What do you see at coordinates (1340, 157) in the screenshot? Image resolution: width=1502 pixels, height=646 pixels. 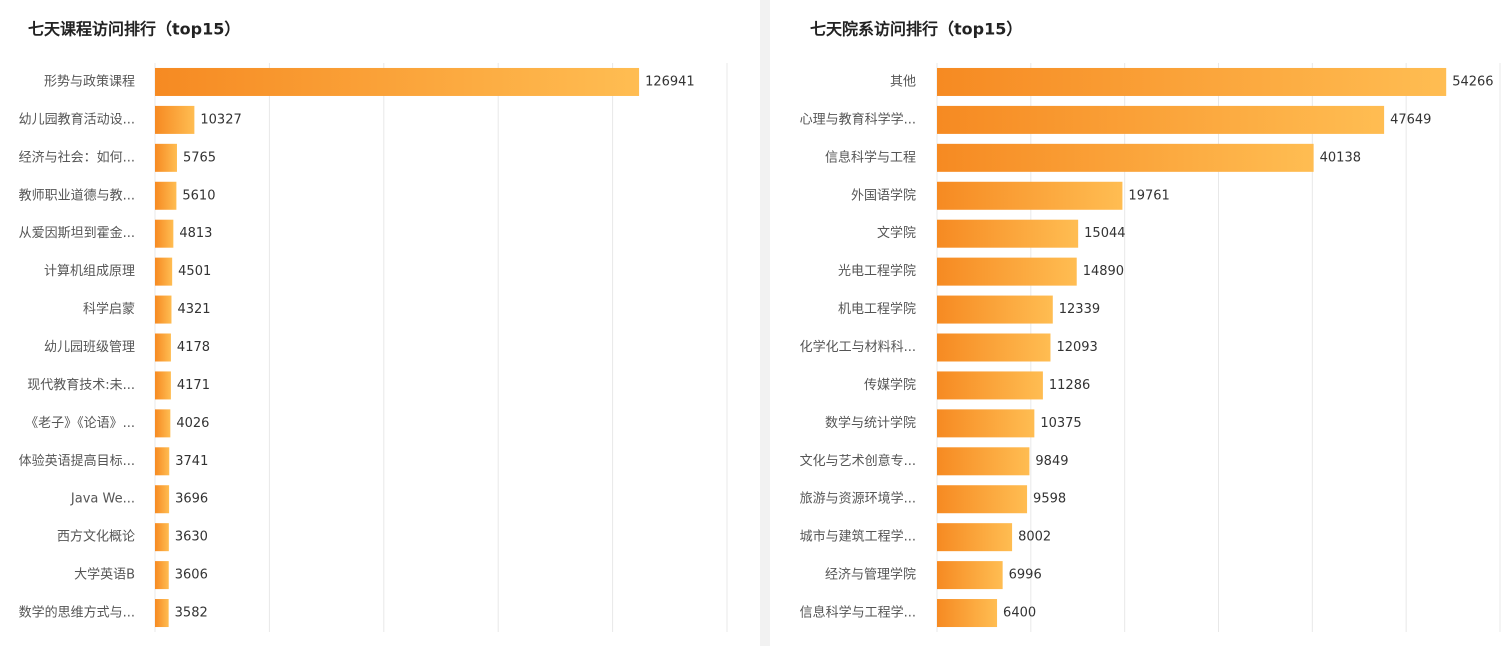 I see `data-label: 40138` at bounding box center [1340, 157].